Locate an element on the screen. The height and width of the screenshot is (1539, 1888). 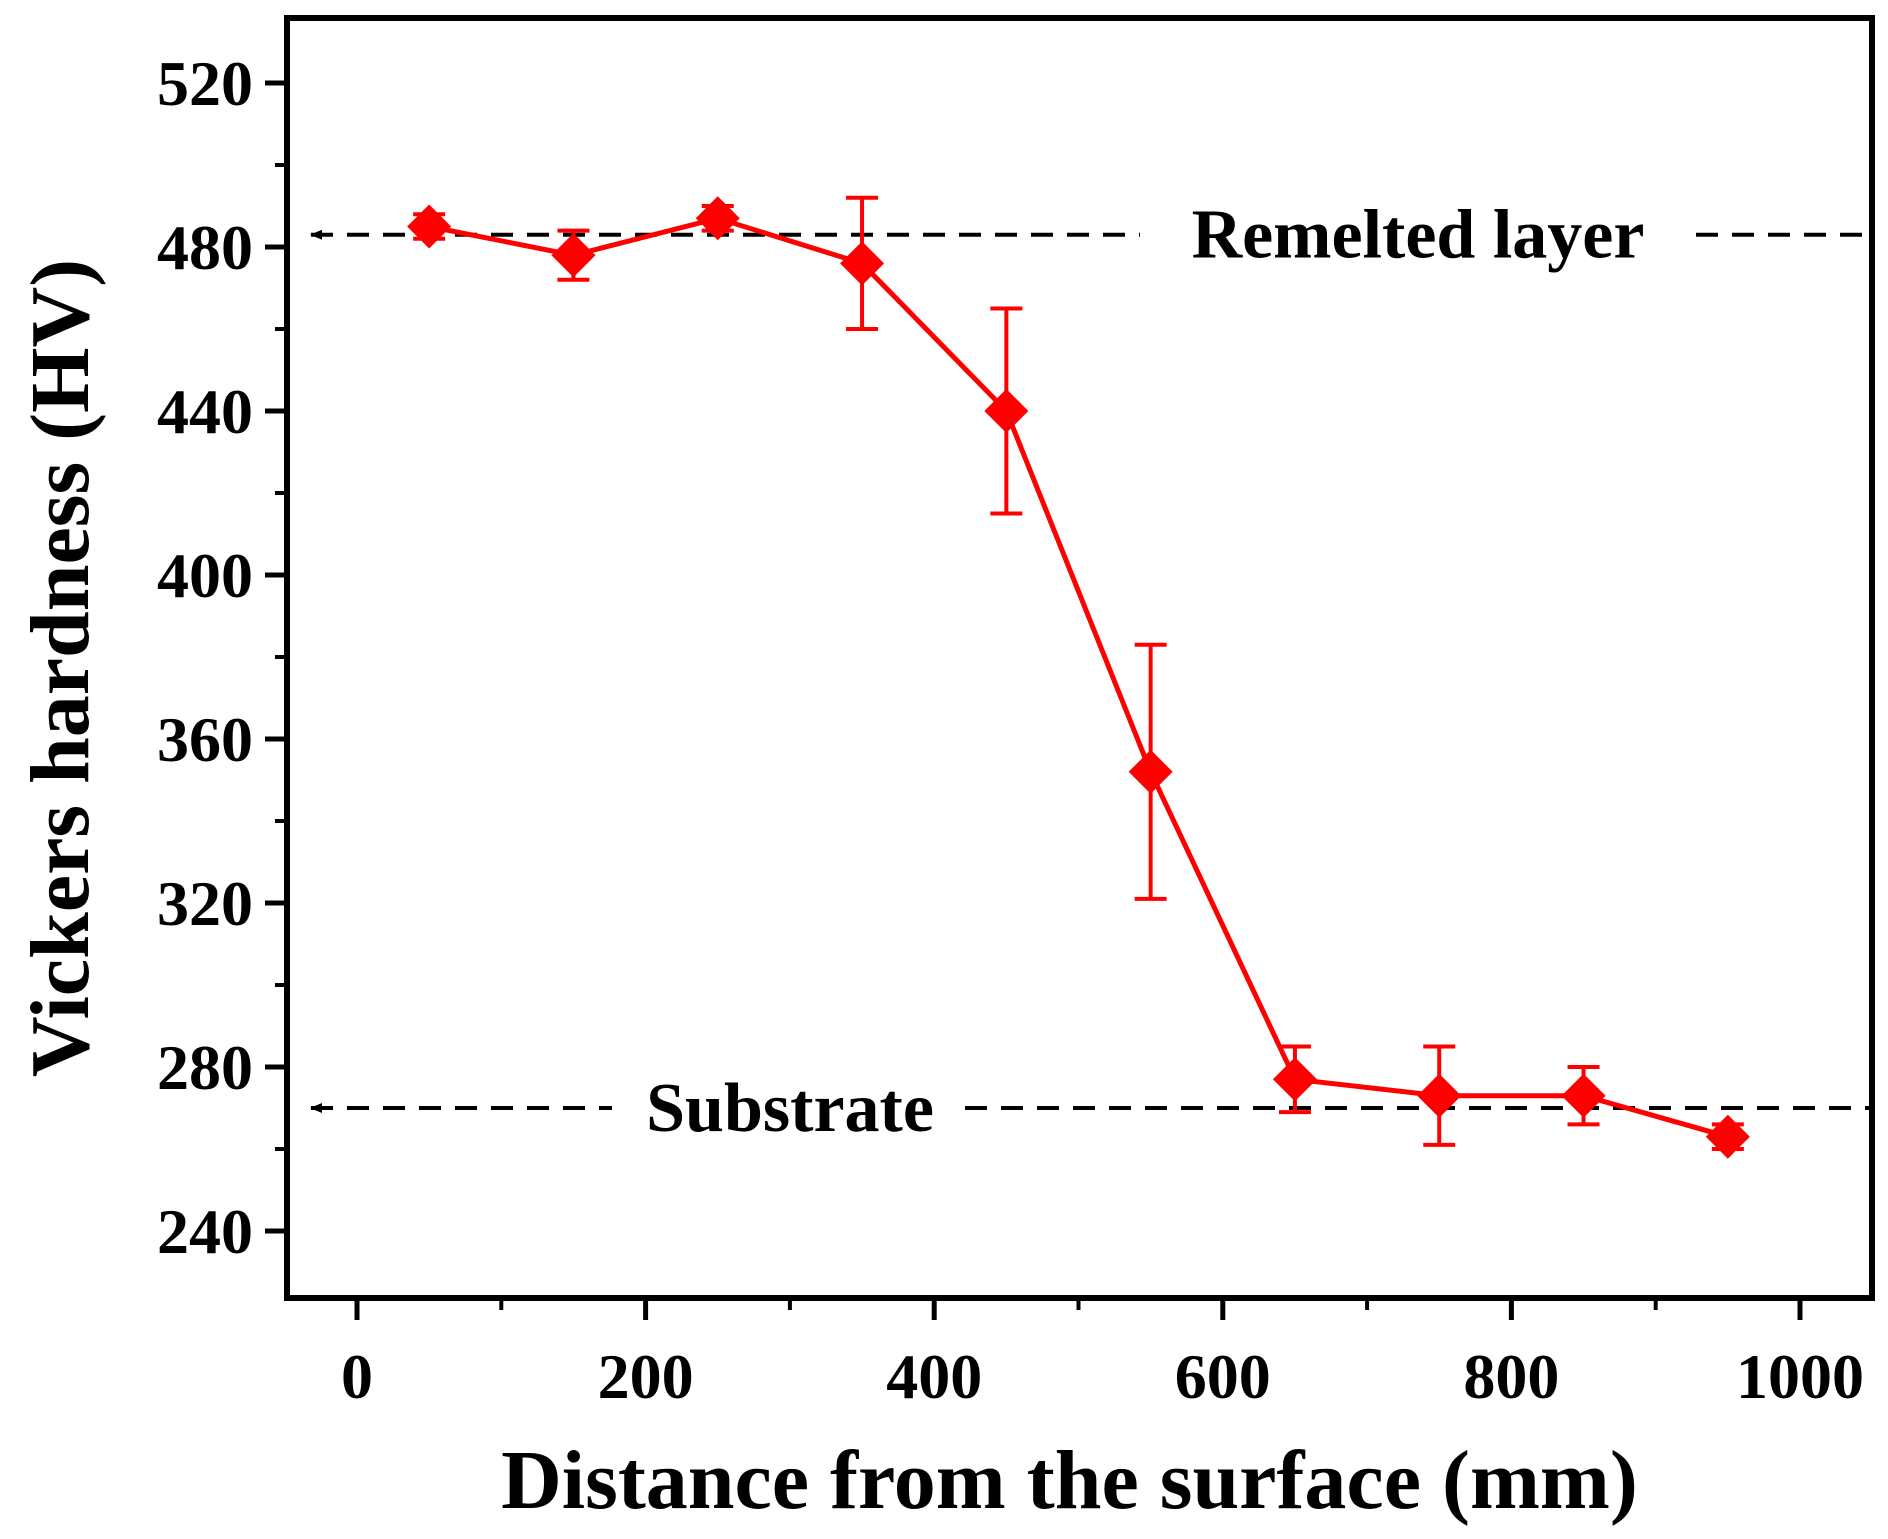
x-tick-label-0: 0 is located at coordinates (357, 1376).